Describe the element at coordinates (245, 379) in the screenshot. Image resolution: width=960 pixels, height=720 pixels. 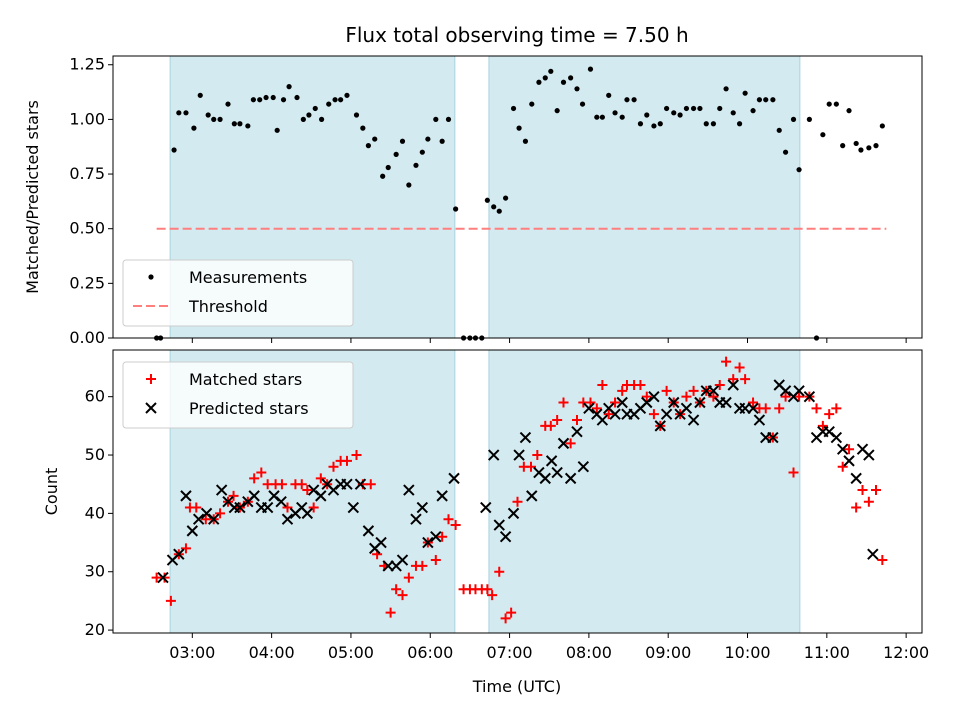
I see `legend-label: Matched stars` at that location.